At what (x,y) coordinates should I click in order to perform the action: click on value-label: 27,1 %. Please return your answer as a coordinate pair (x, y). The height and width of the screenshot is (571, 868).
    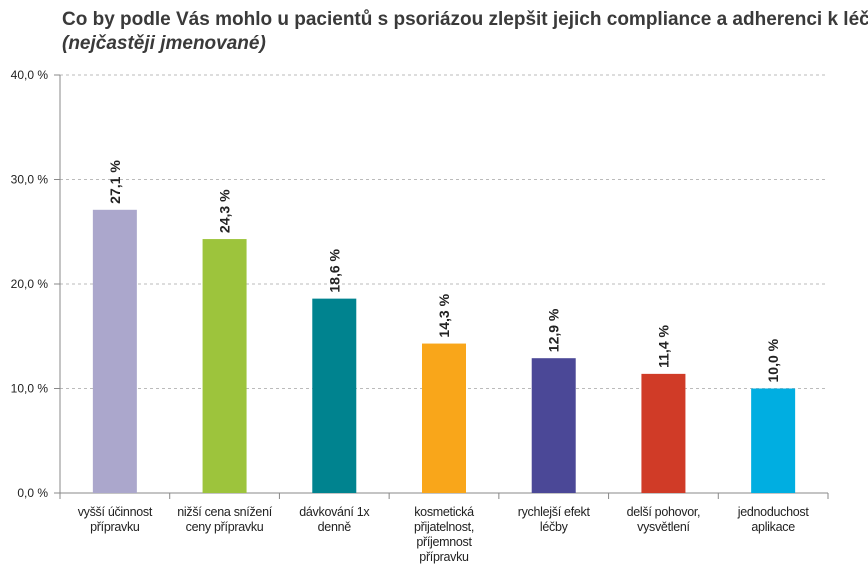
    Looking at the image, I should click on (115, 182).